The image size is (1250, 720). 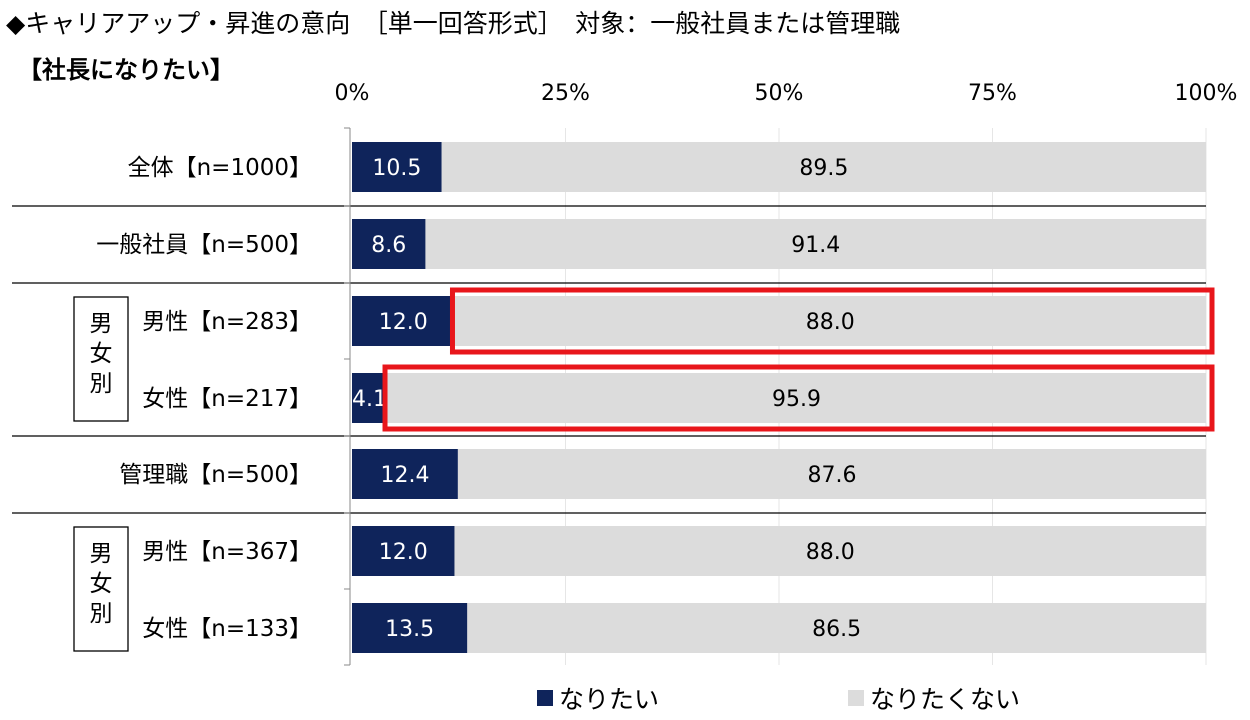 I want to click on header-title: ◆キャリアアップ・昇進の意向 ［単一回答形式］ 対象：一般社員または管理職, so click(x=453, y=23).